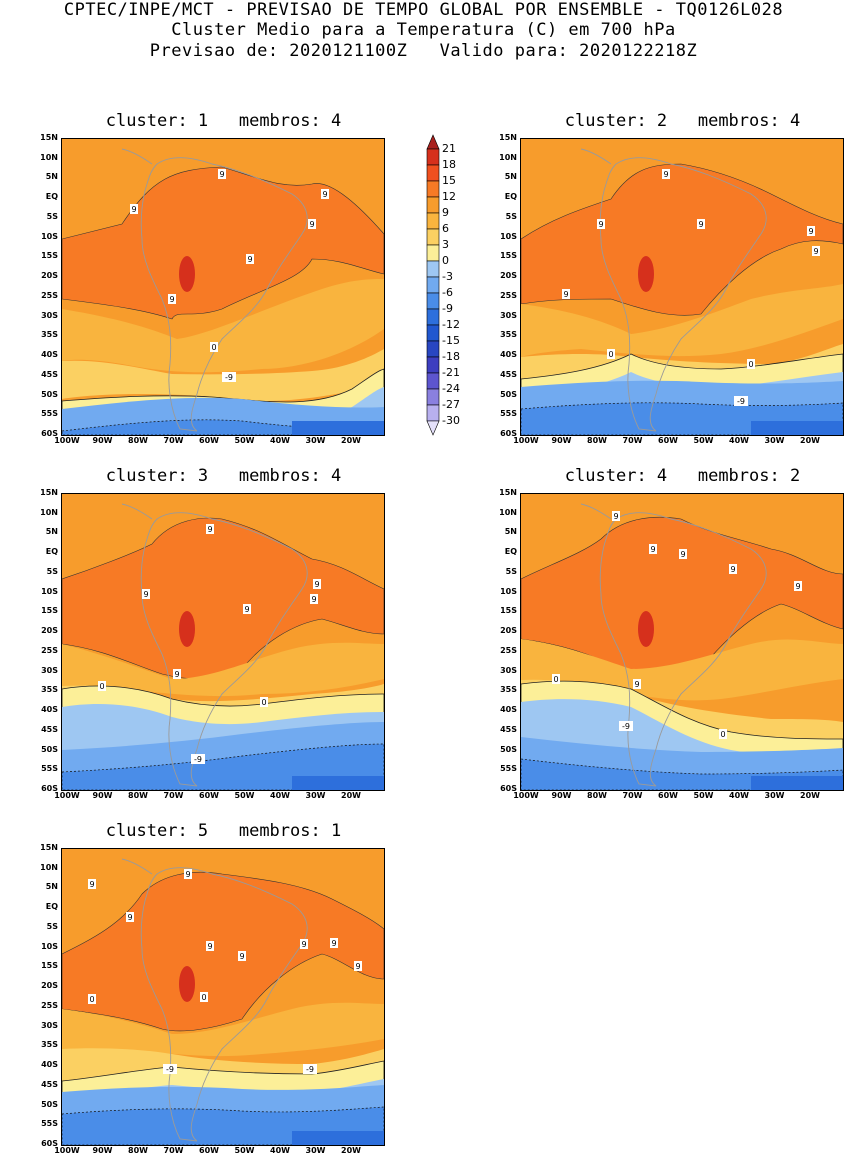  I want to click on lon-tick-label: 20W, so click(351, 440).